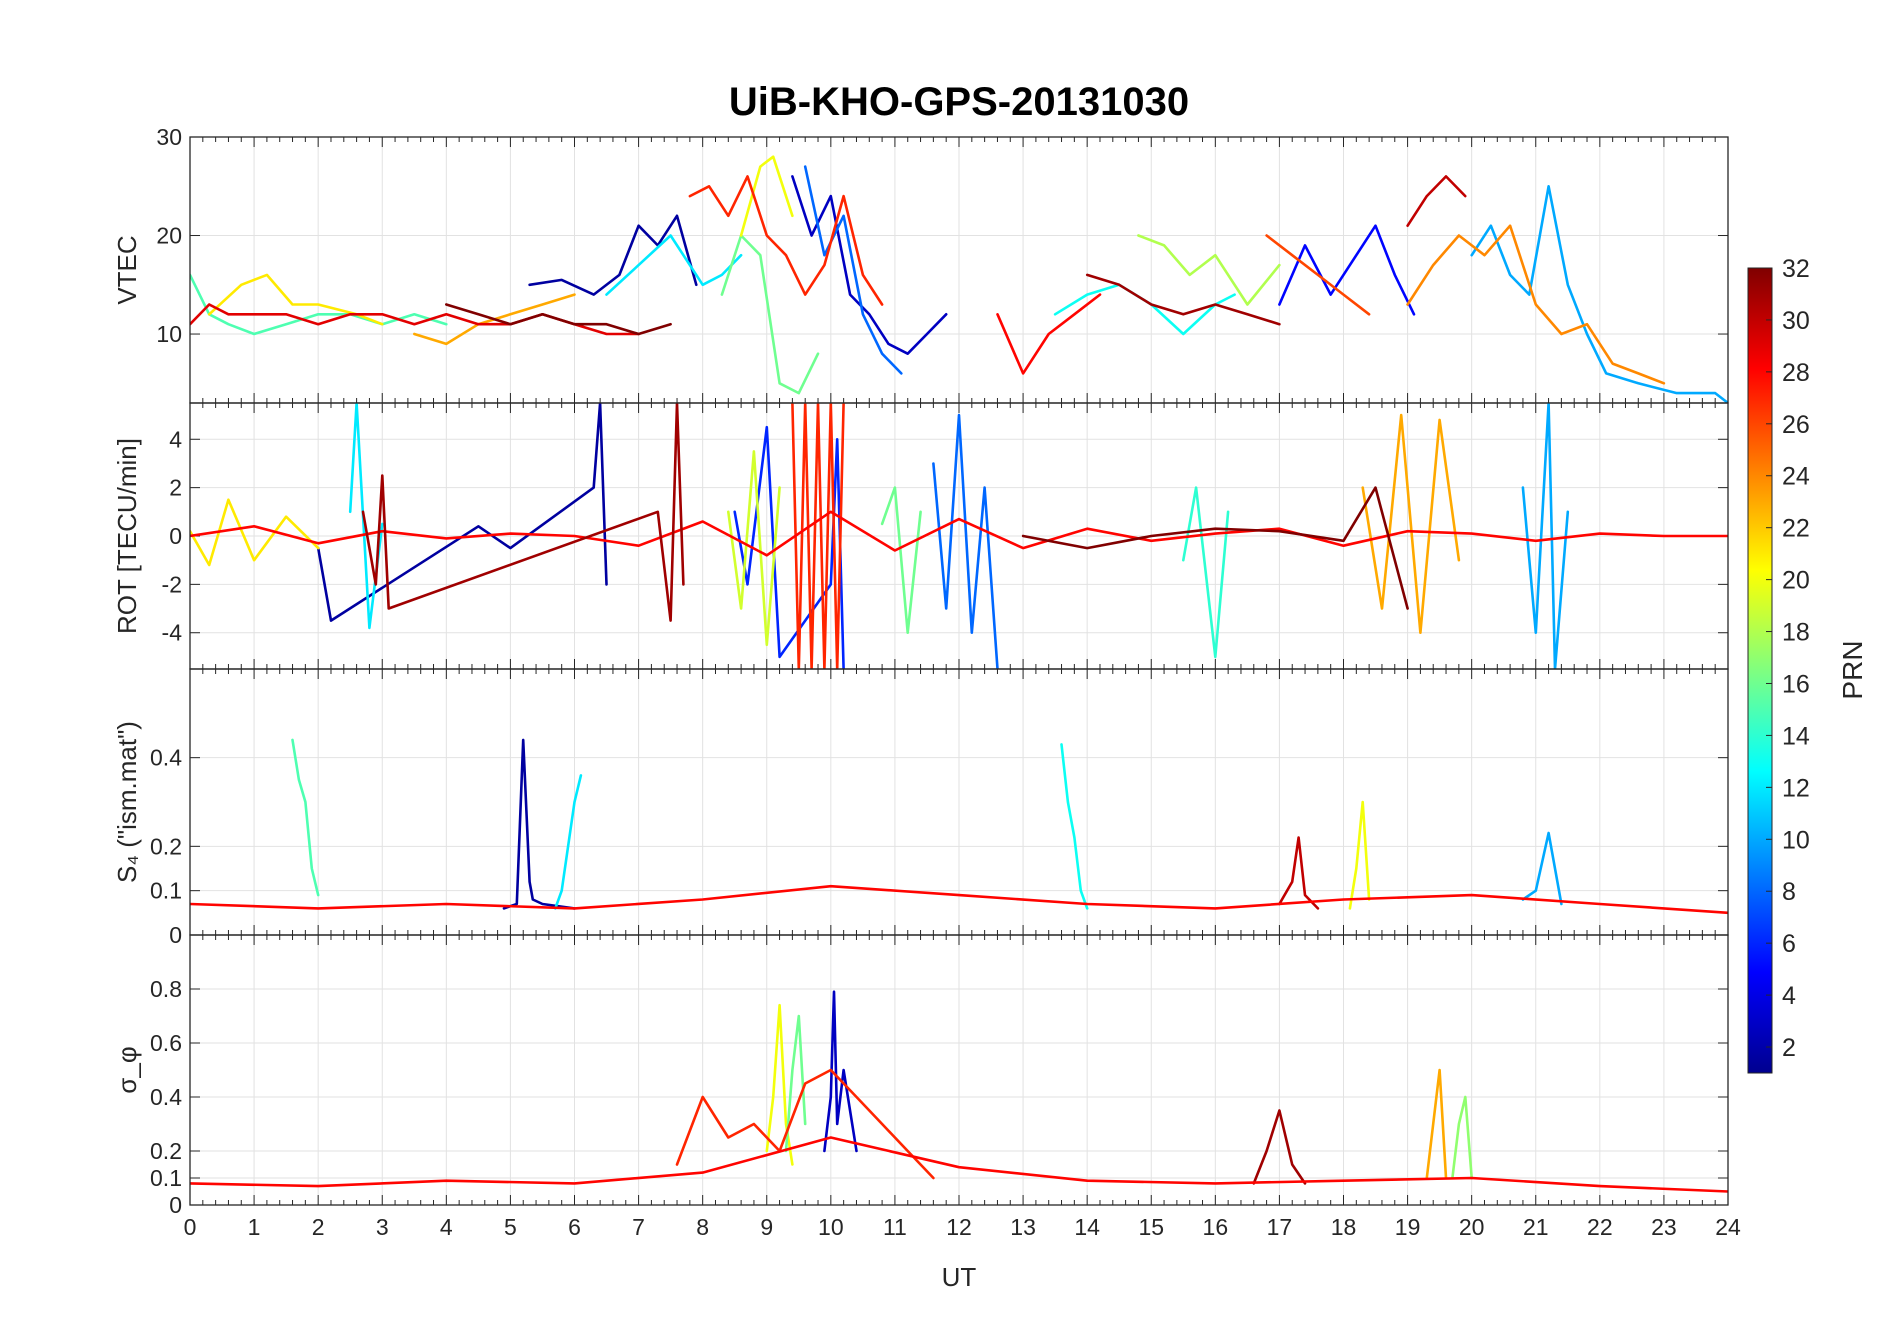 This screenshot has height=1330, width=1902. What do you see at coordinates (1536, 1227) in the screenshot?
I see `x-tick-label: 21` at bounding box center [1536, 1227].